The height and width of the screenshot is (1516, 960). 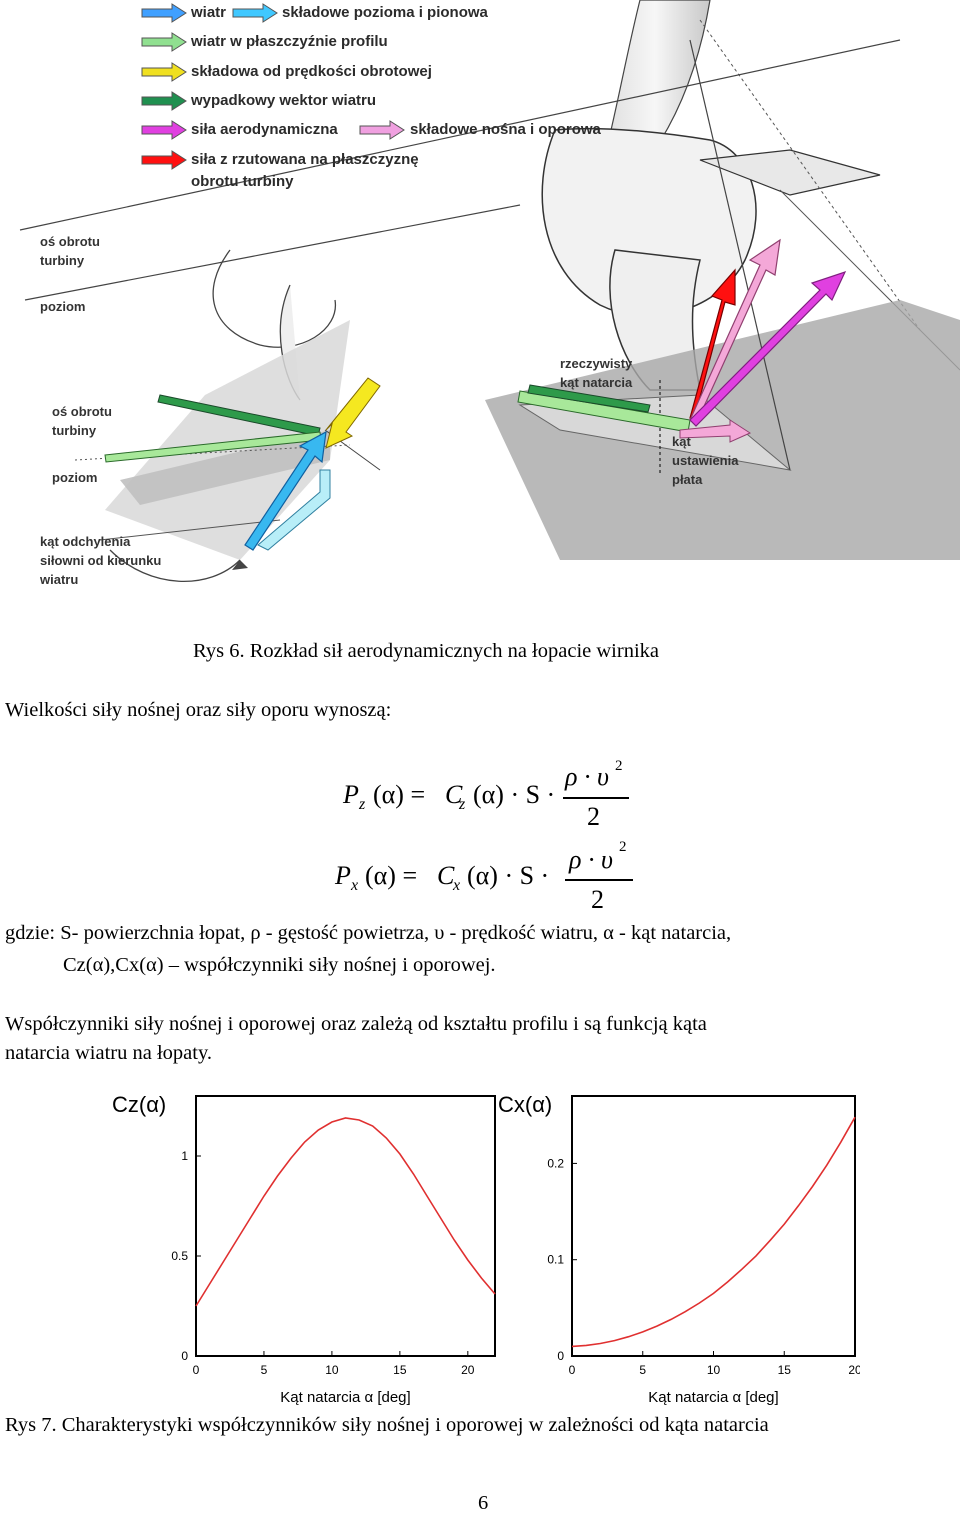 I want to click on eq1-coef: C, so click(x=454, y=794).